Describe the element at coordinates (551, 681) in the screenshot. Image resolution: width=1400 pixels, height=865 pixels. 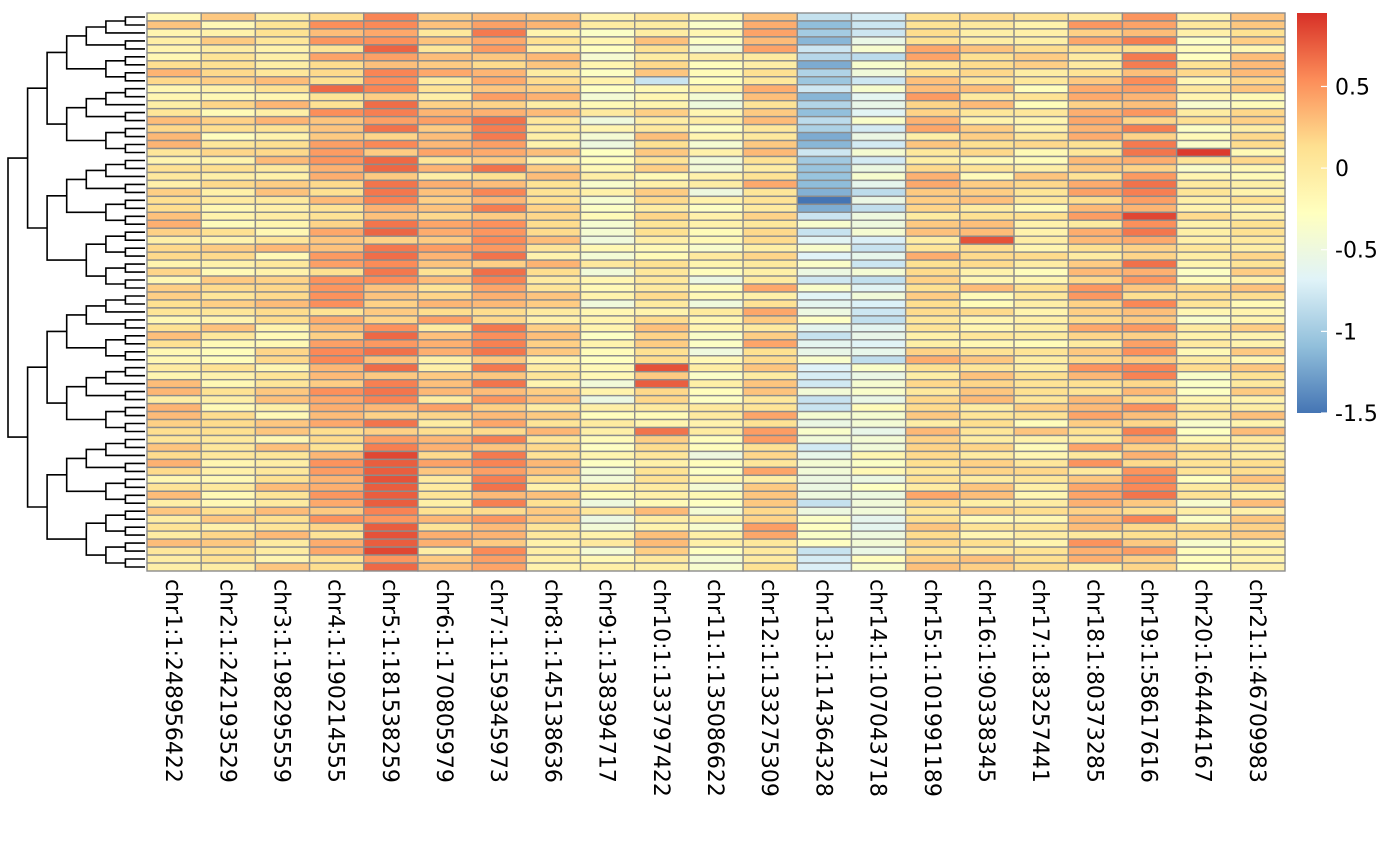
I see `column-label: chr8:1:145138636` at that location.